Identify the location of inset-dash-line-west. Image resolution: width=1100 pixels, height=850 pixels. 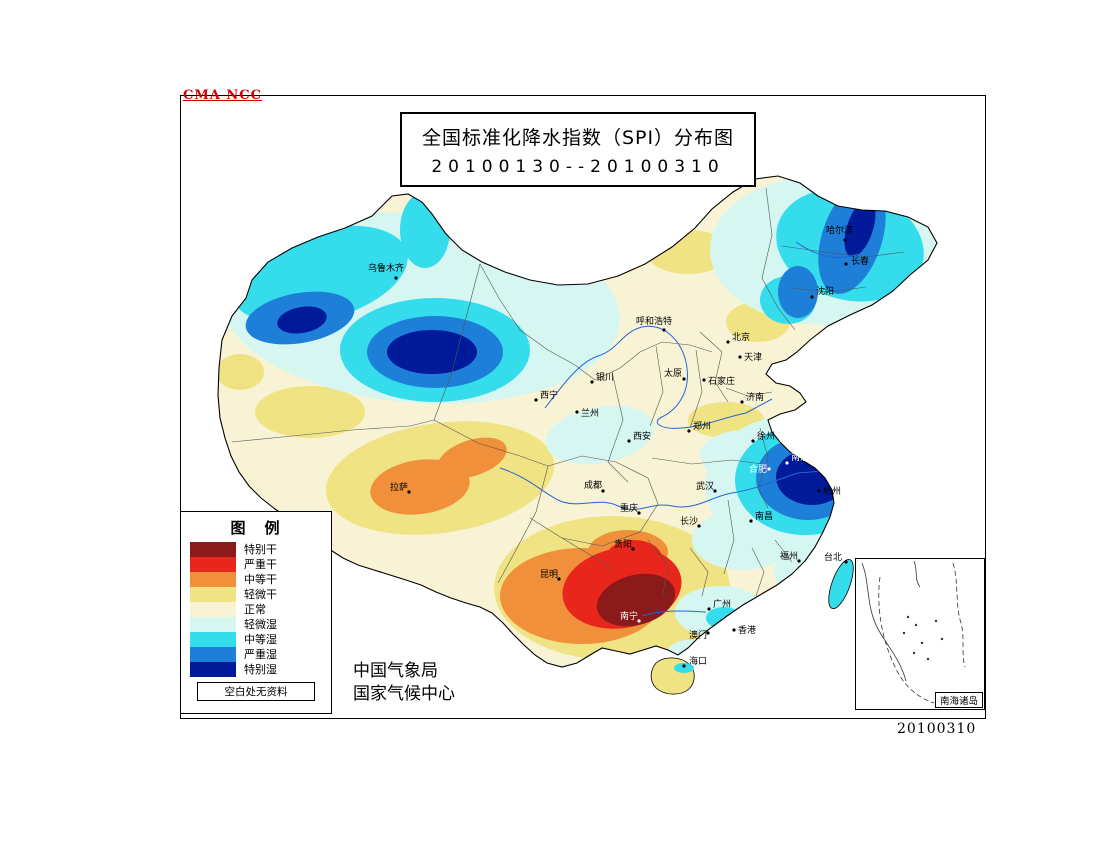
(906, 640).